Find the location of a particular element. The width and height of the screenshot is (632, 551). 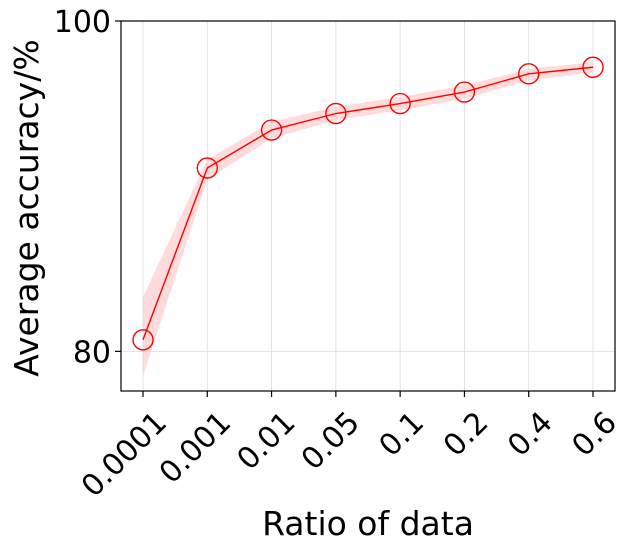

x-tick-label: 0.2 is located at coordinates (466, 434).